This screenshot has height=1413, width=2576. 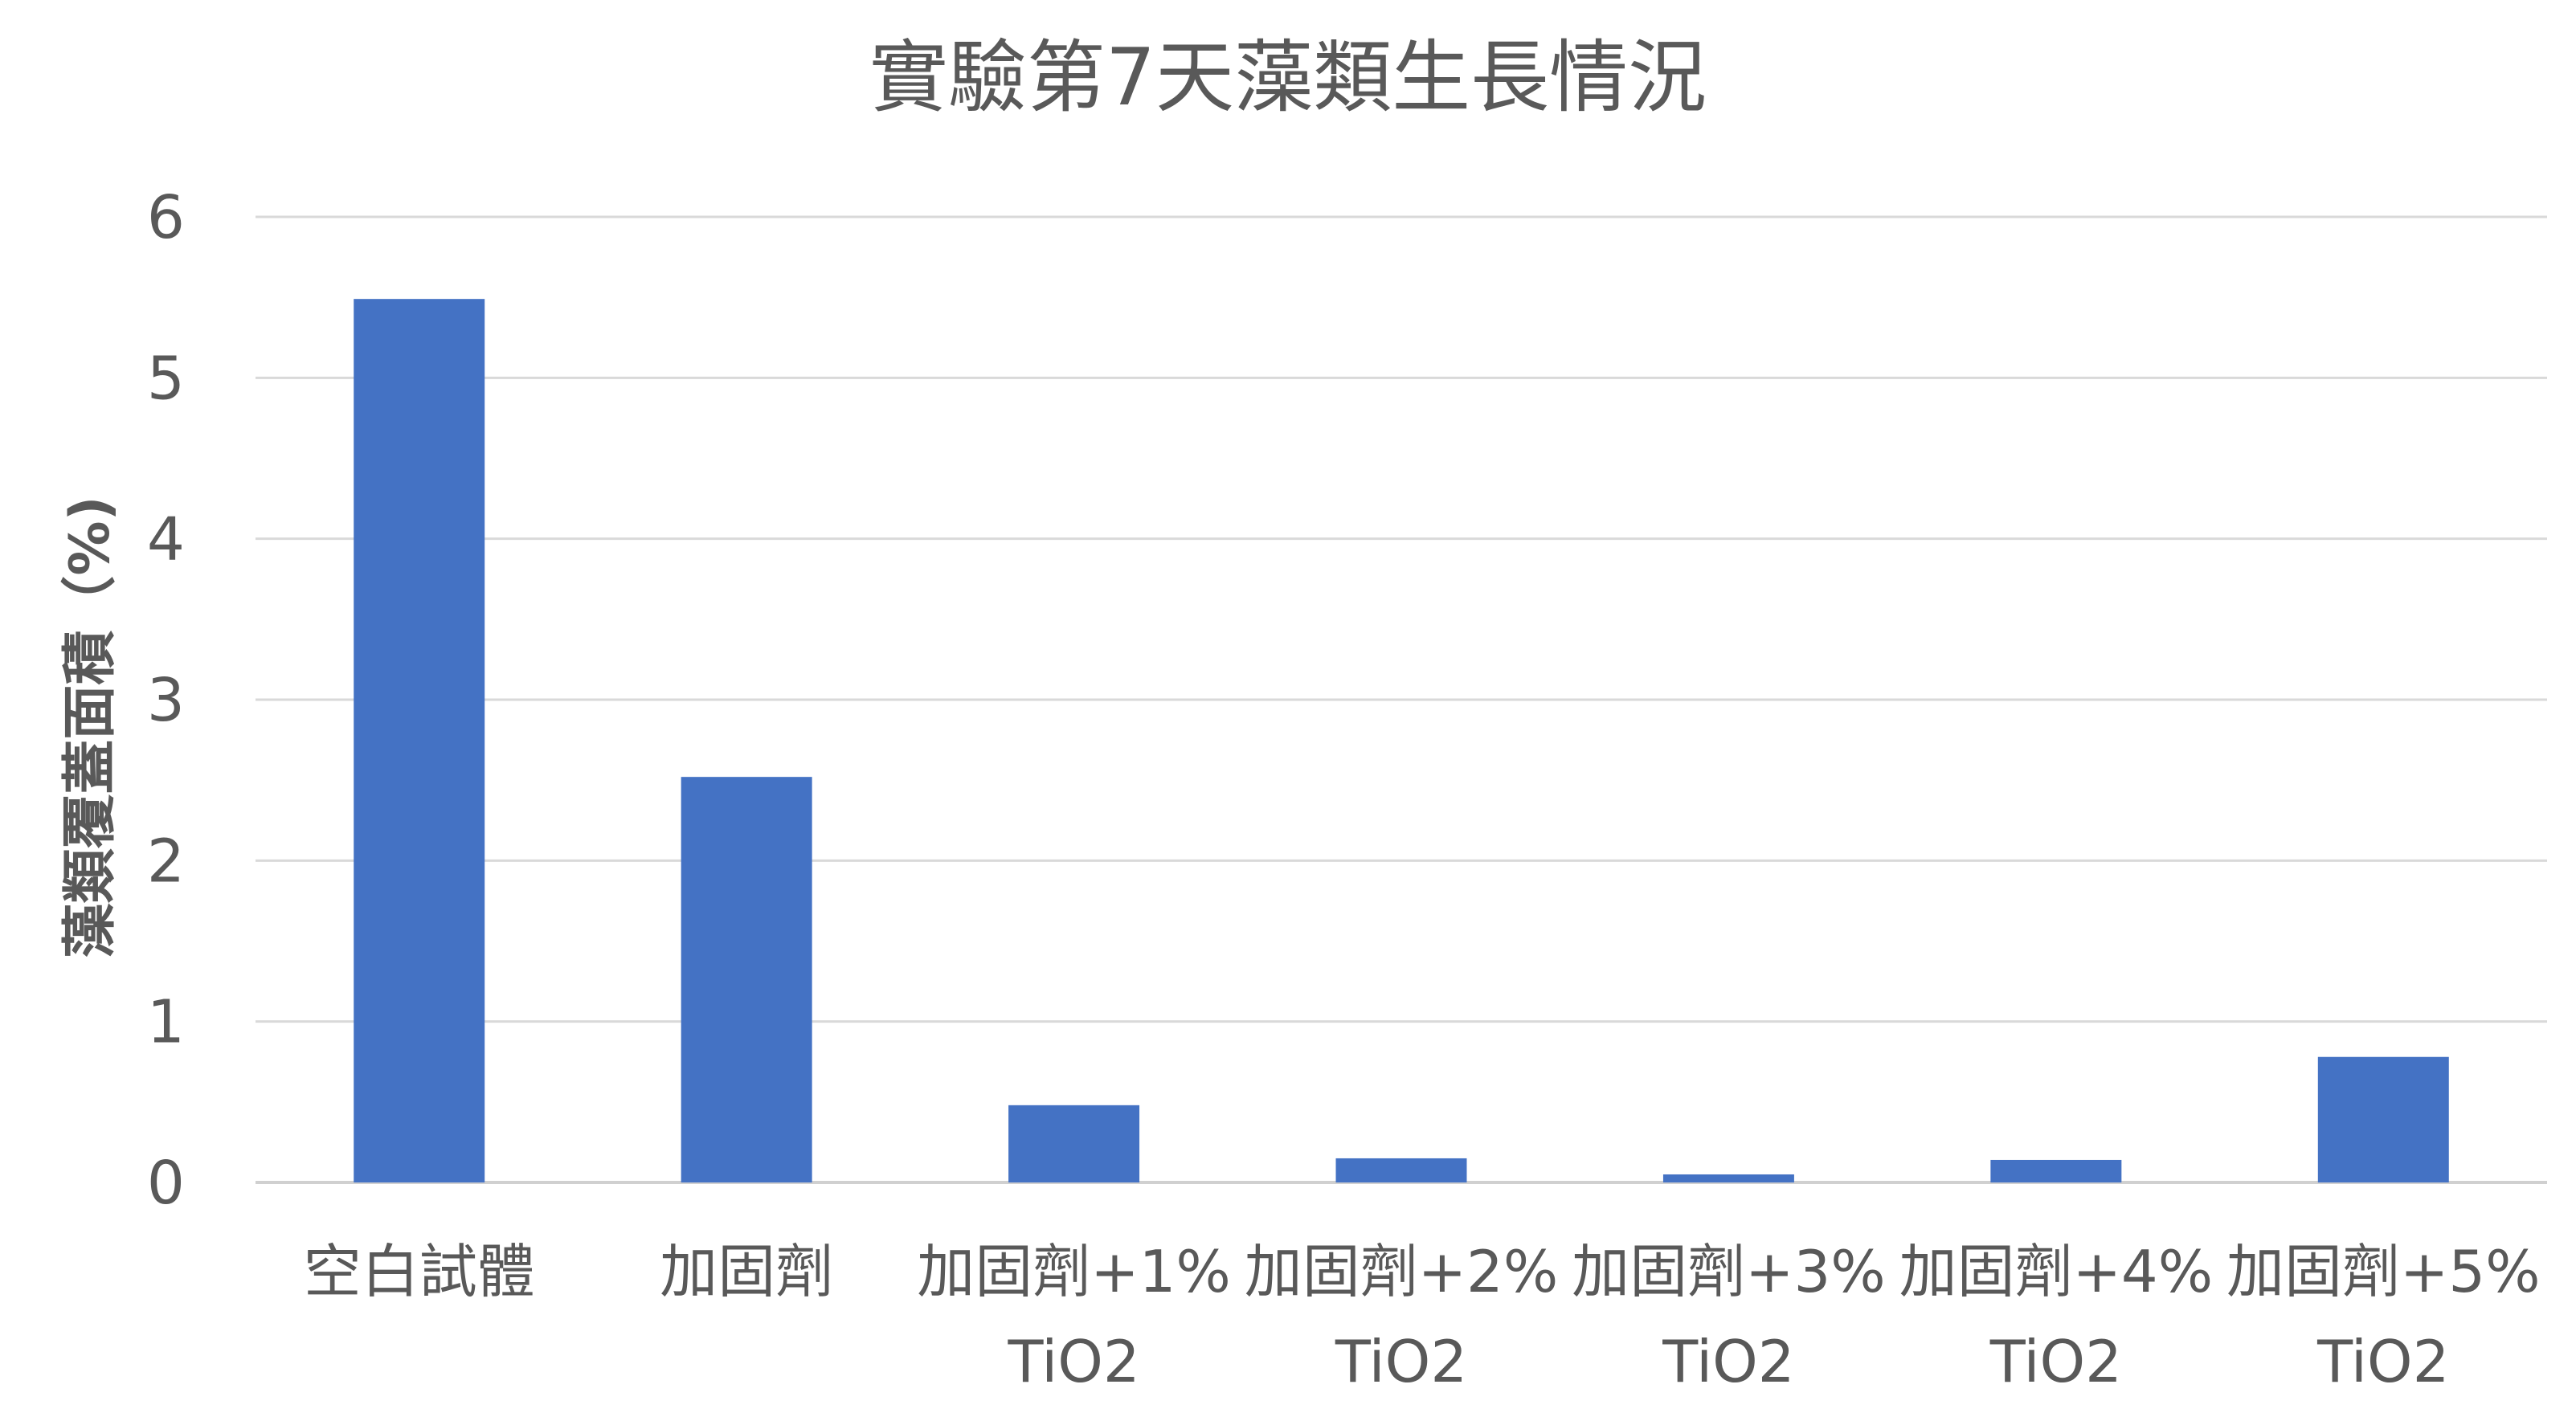 I want to click on y-tick-label: 5, so click(x=166, y=378).